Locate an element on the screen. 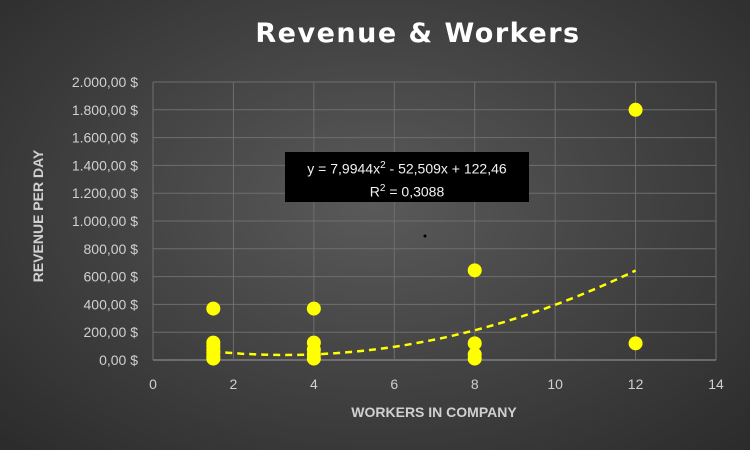 The image size is (750, 450). x-tick-label: 4 is located at coordinates (314, 384).